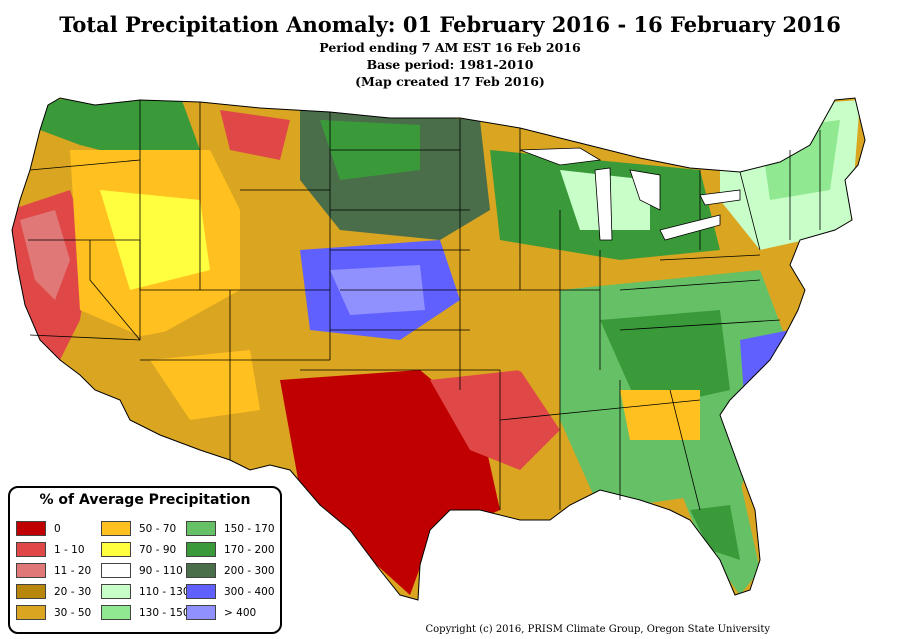 This screenshot has width=900, height=639. What do you see at coordinates (73, 591) in the screenshot?
I see `legend-label: 20 - 30` at bounding box center [73, 591].